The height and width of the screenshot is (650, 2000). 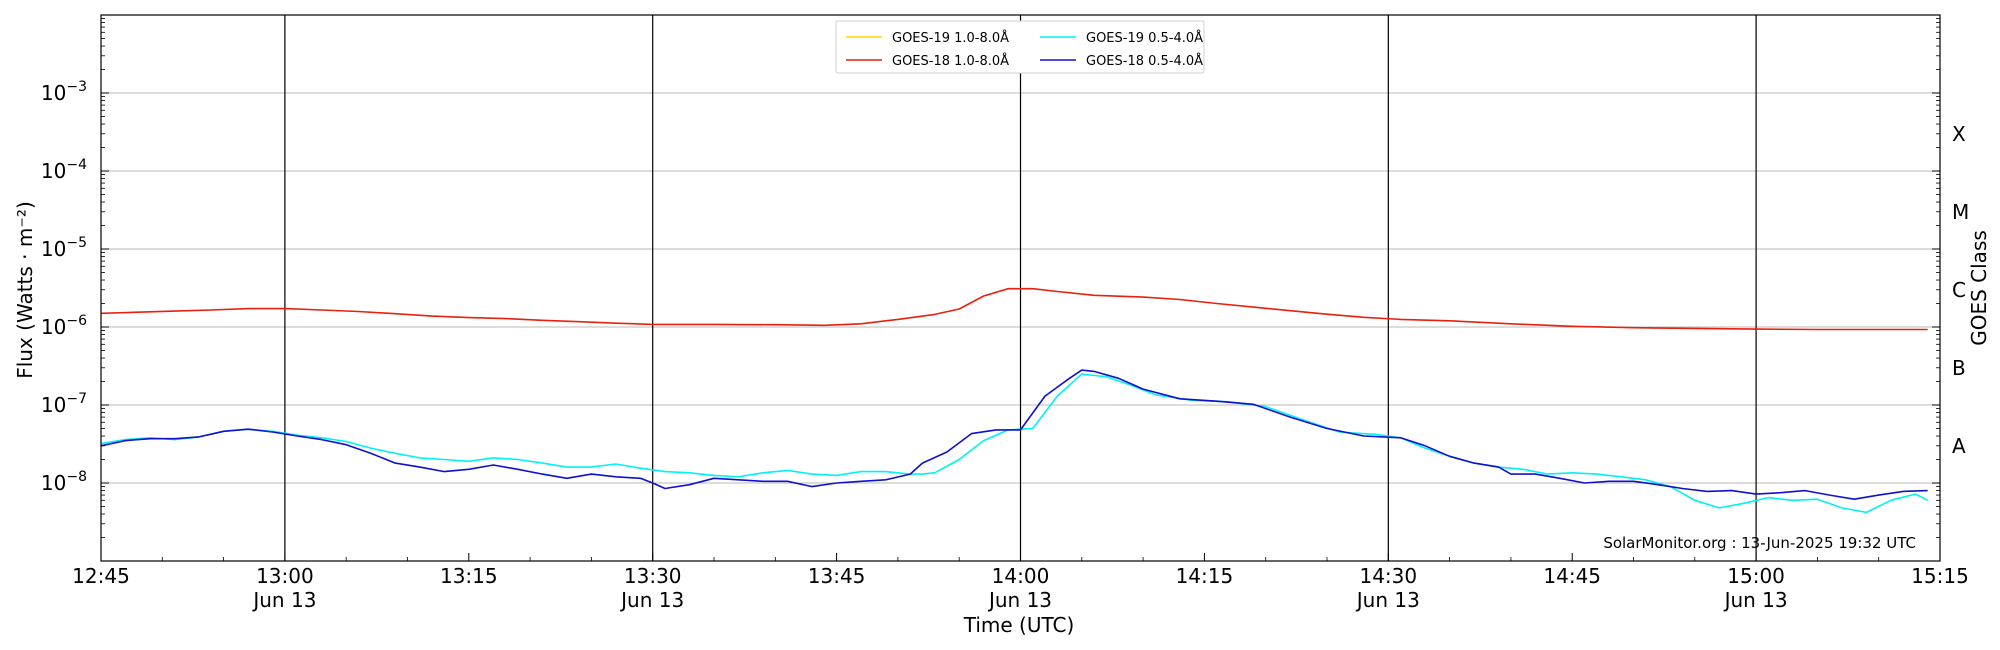 What do you see at coordinates (64, 92) in the screenshot?
I see `y-tick-label: 10⁻³` at bounding box center [64, 92].